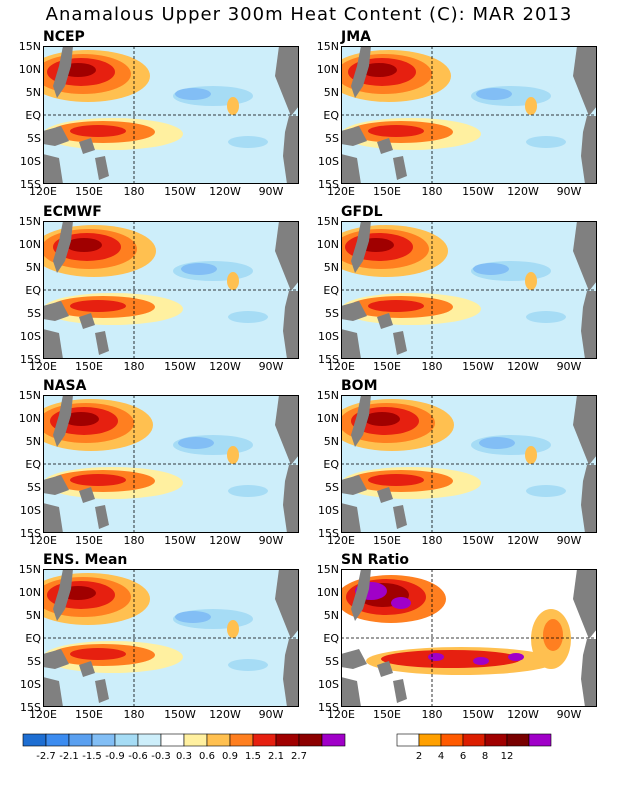  What do you see at coordinates (356, 37) in the screenshot?
I see `panel-title: JMA` at bounding box center [356, 37].